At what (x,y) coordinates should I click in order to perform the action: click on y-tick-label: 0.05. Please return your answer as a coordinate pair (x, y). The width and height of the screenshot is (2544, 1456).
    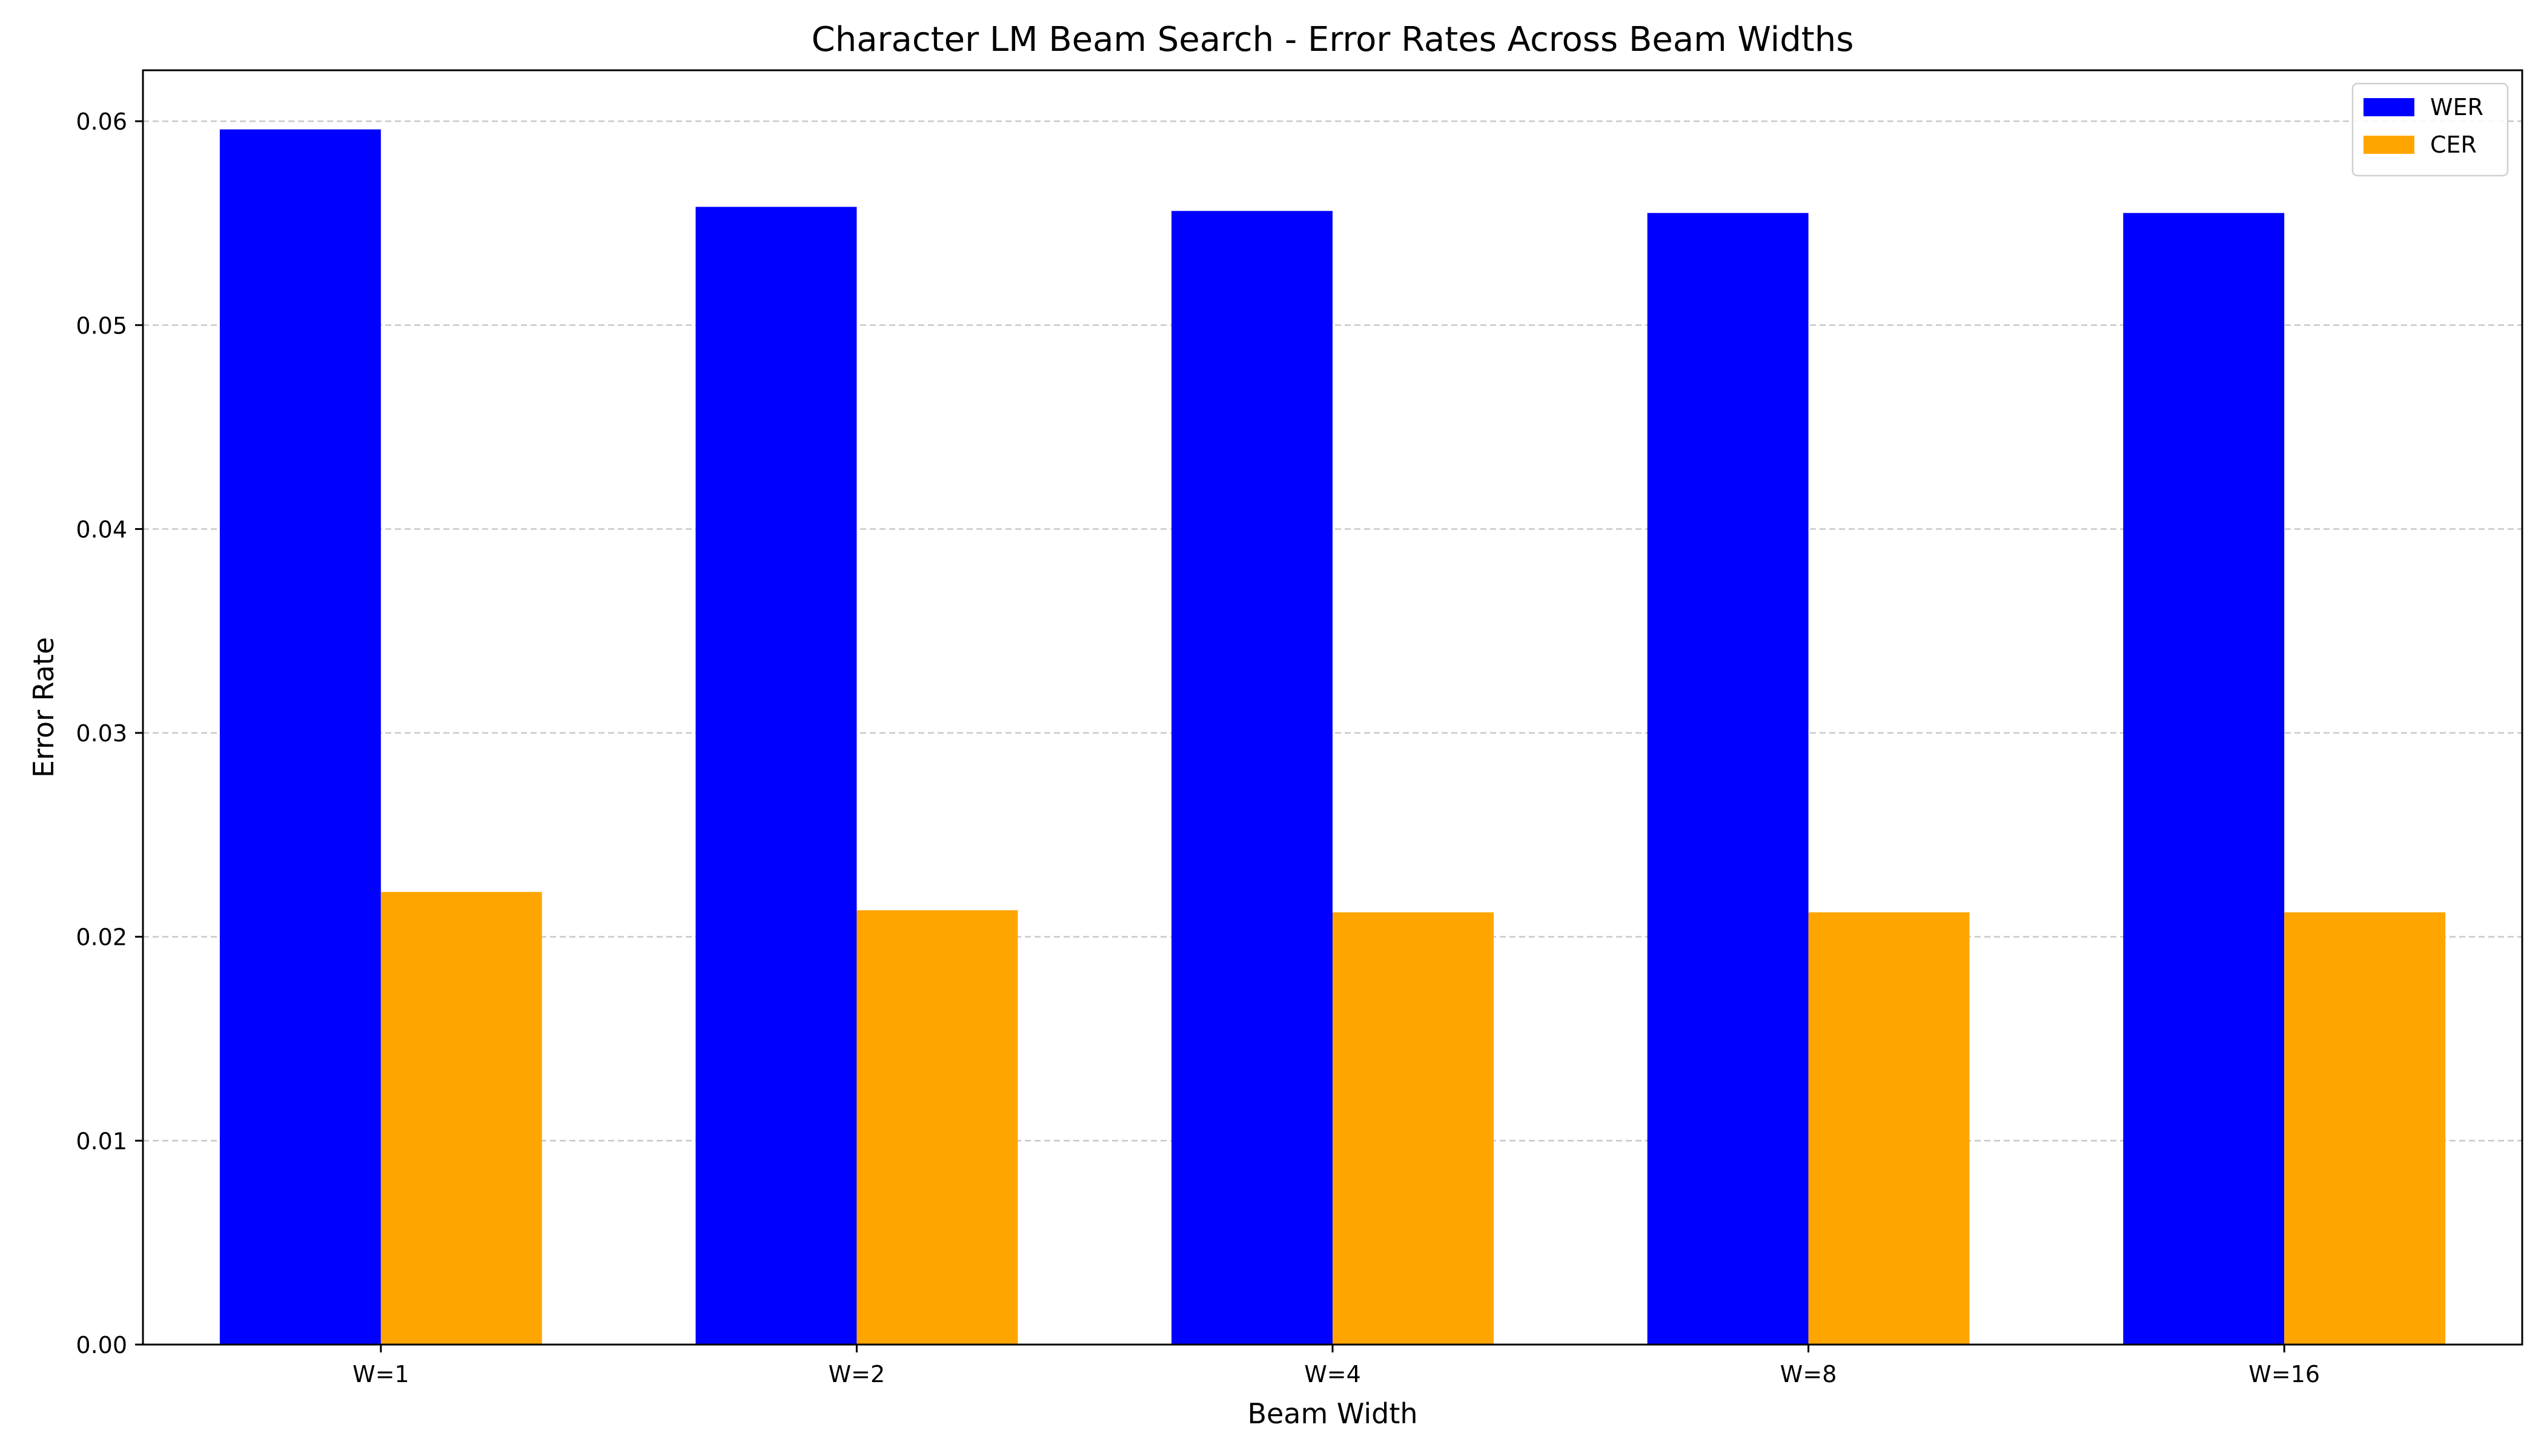
    Looking at the image, I should click on (101, 326).